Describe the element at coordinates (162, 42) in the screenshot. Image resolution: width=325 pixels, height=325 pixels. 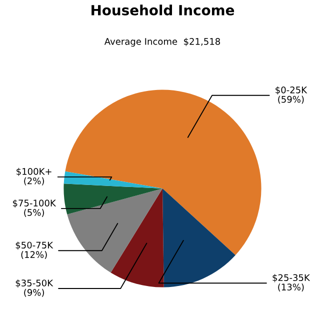
I see `chart-subtitle: Average Income $21,518` at that location.